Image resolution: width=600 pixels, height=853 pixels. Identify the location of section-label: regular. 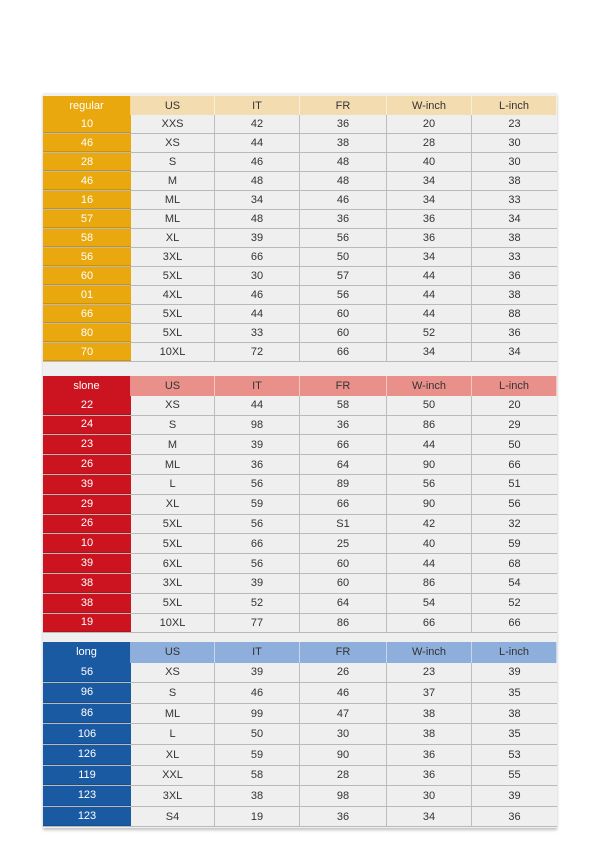
(87, 105).